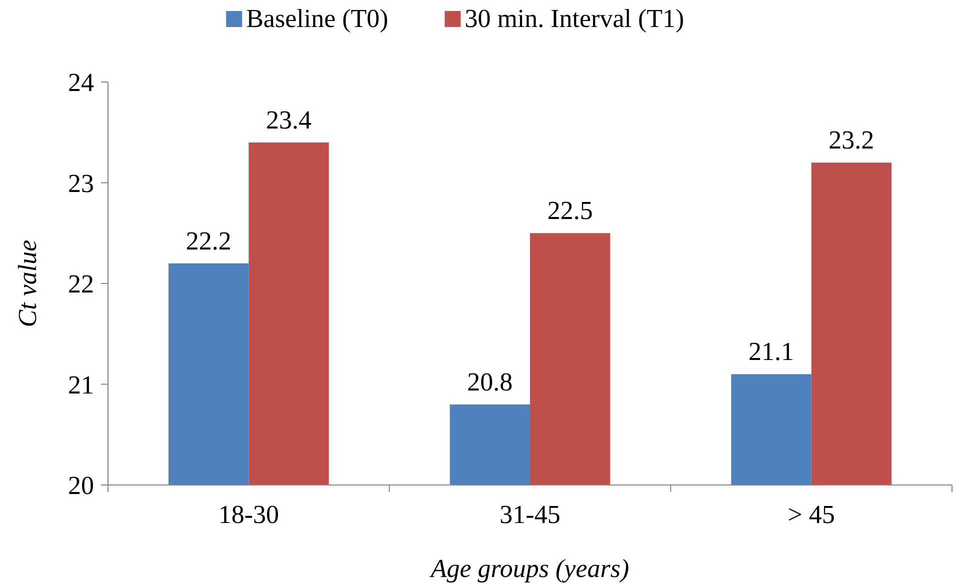 Image resolution: width=957 pixels, height=584 pixels. Describe the element at coordinates (317, 18) in the screenshot. I see `legend-label: Baseline (T0)` at that location.